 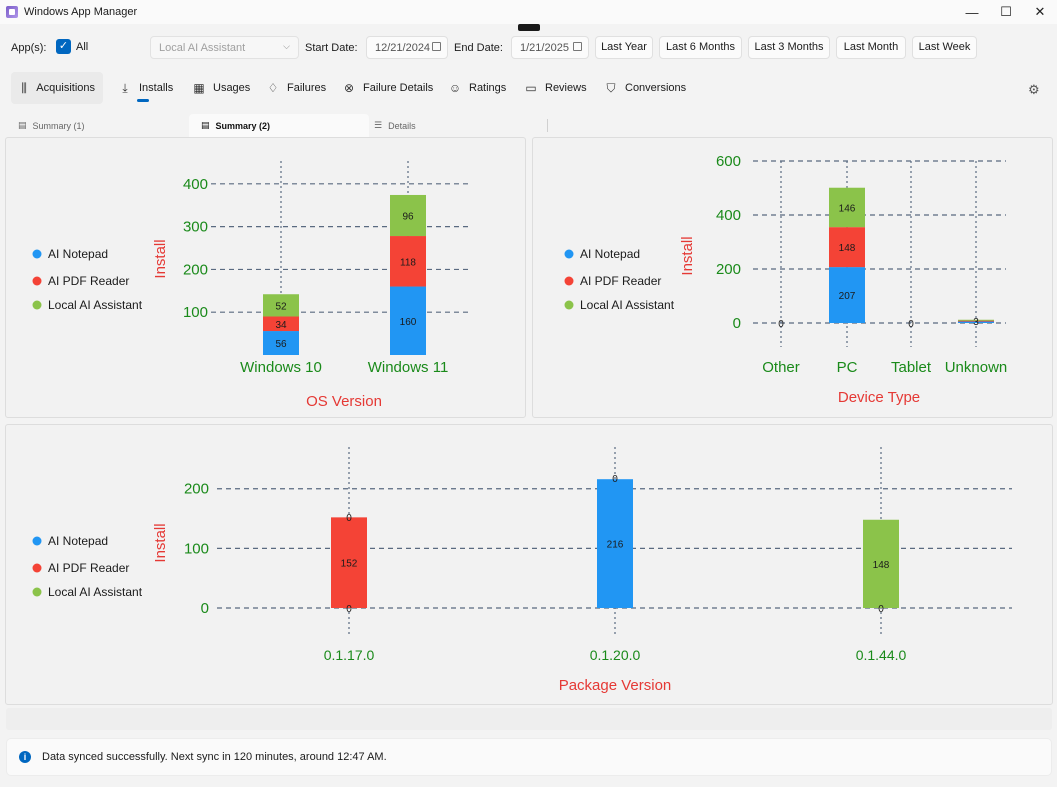 I want to click on subtab-label: Summary (1), so click(x=58, y=125).